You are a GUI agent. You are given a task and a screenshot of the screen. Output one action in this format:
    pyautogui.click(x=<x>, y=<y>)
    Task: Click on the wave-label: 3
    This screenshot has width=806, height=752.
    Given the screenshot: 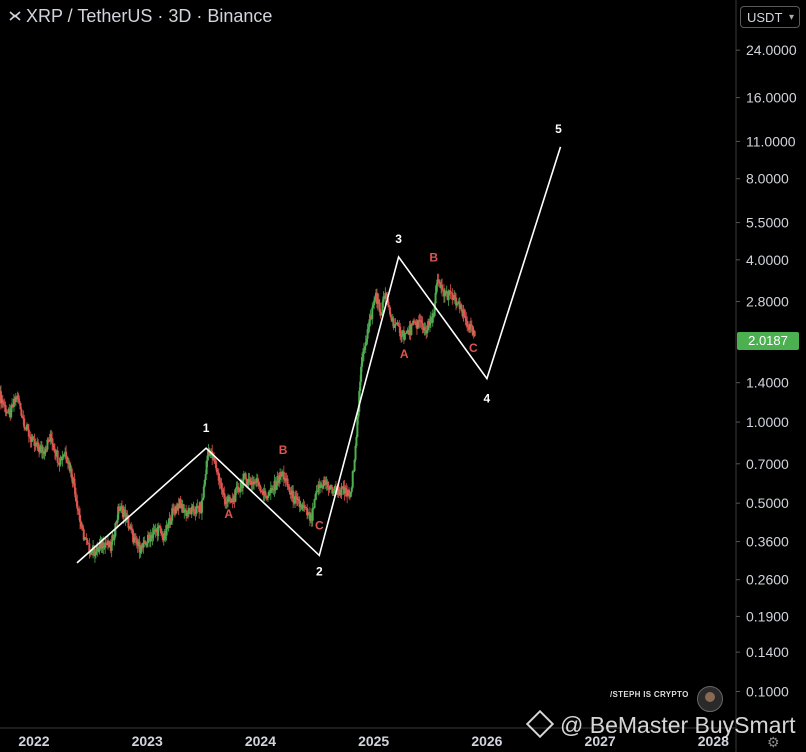 What is the action you would take?
    pyautogui.click(x=398, y=239)
    